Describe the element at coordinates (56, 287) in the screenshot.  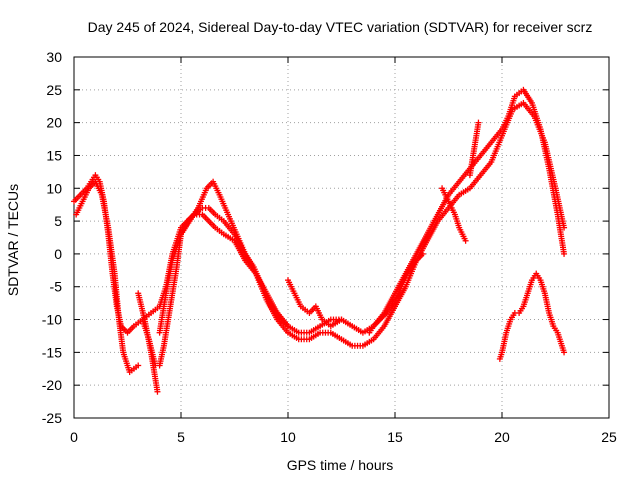
I see `y-tick-label: -5` at that location.